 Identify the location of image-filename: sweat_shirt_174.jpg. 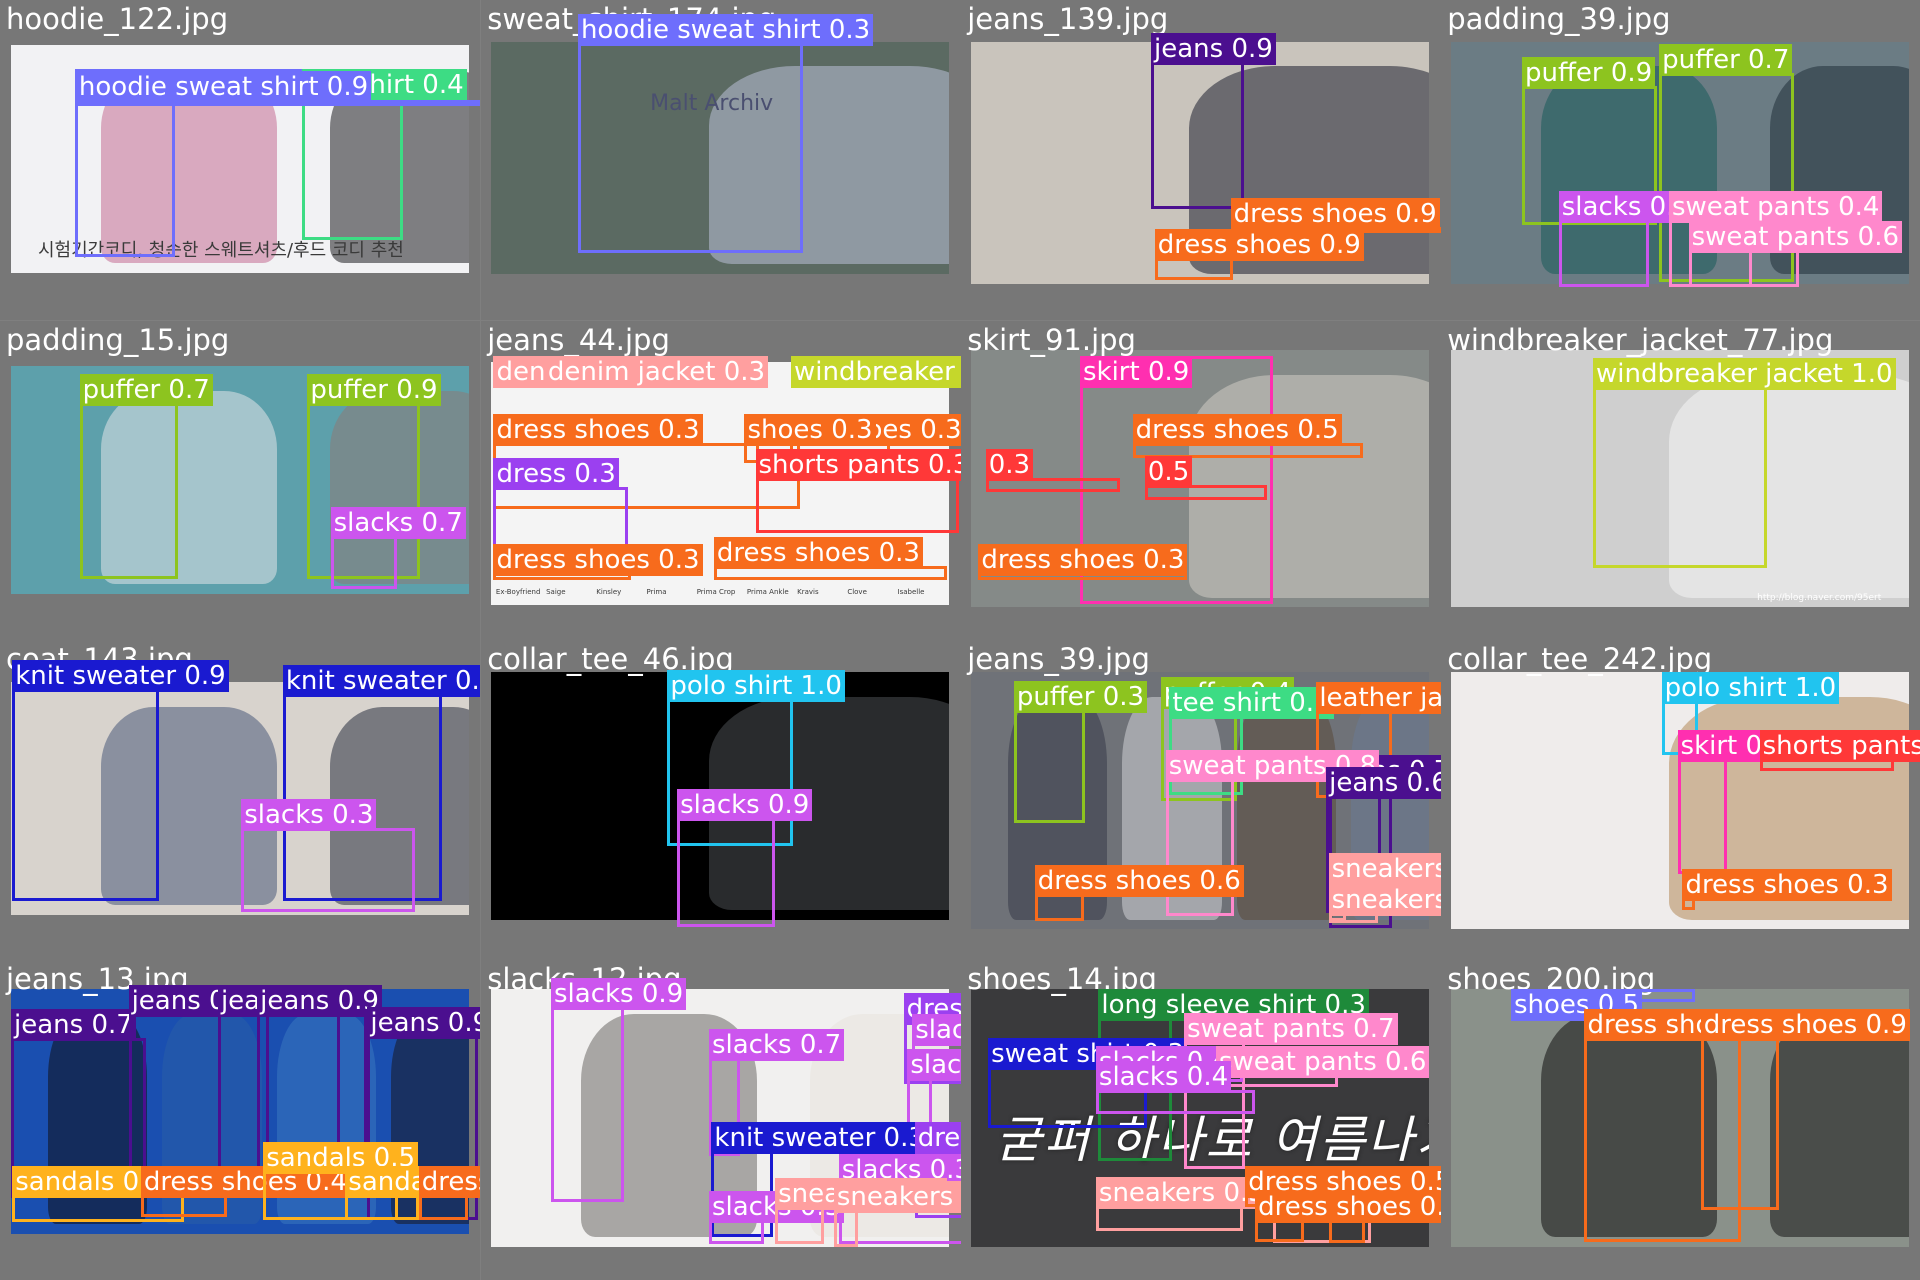
(632, 19).